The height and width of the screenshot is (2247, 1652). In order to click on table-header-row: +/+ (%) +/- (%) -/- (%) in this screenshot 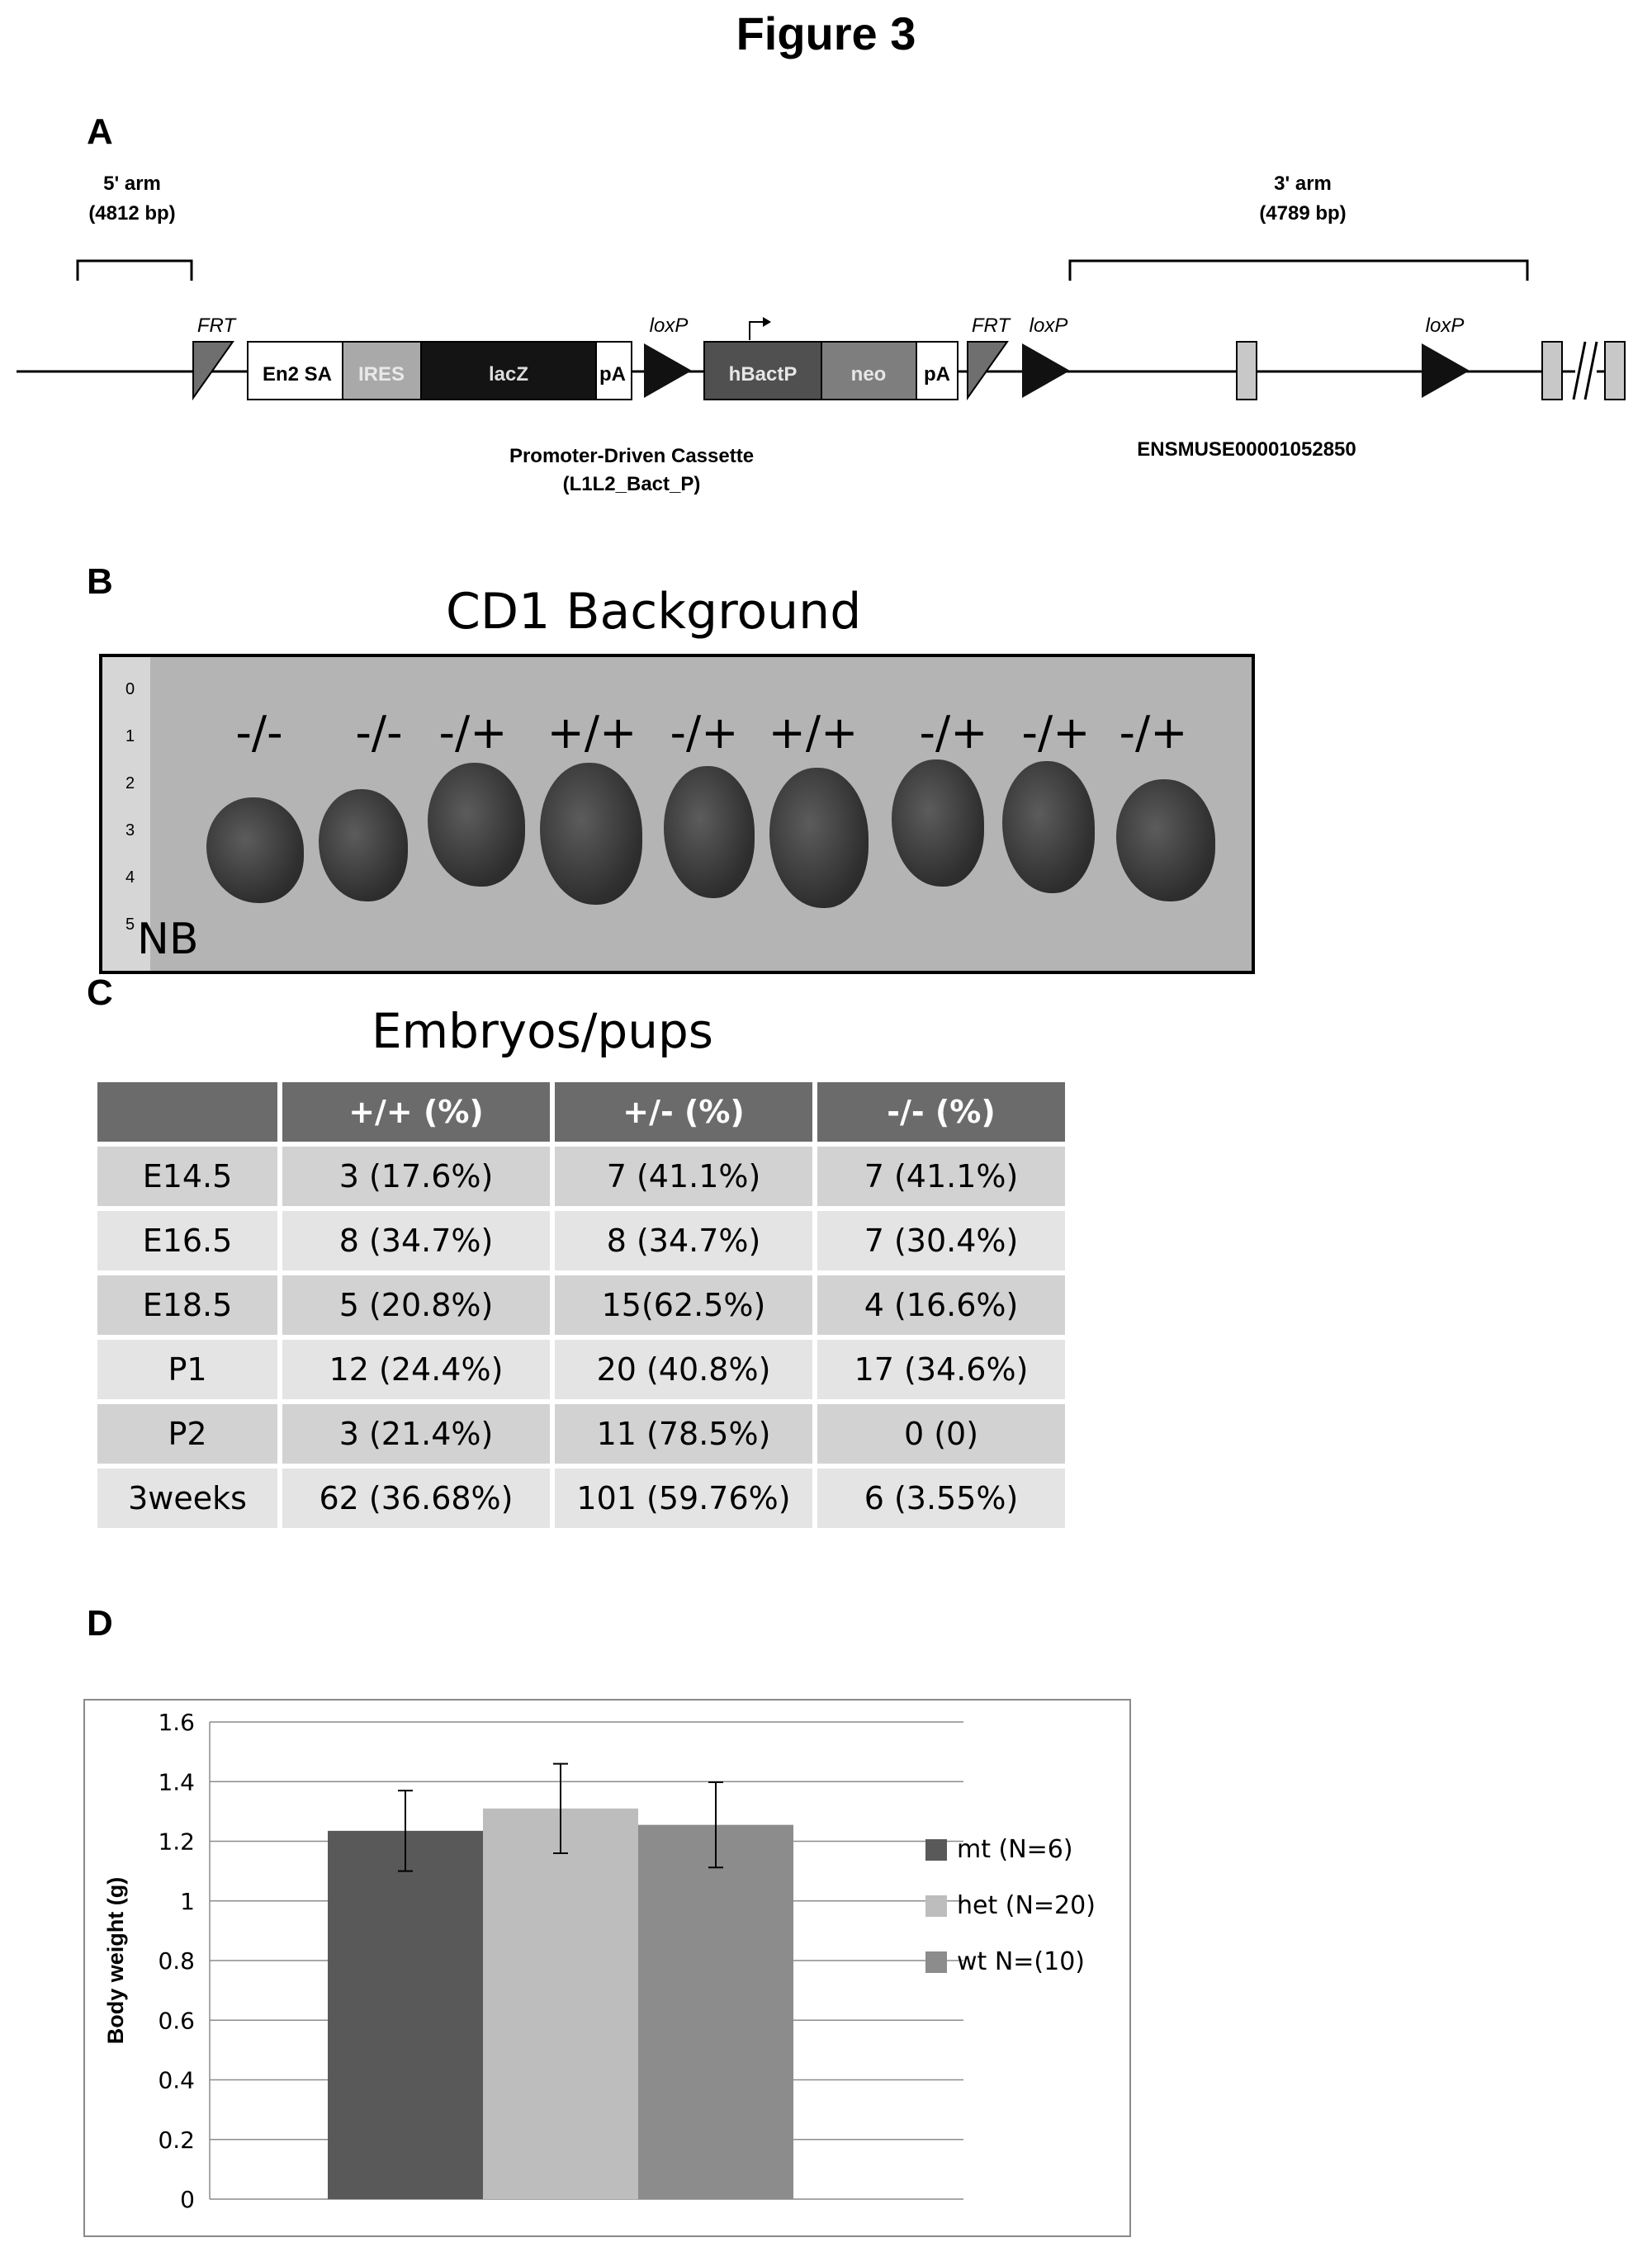, I will do `click(581, 1112)`.